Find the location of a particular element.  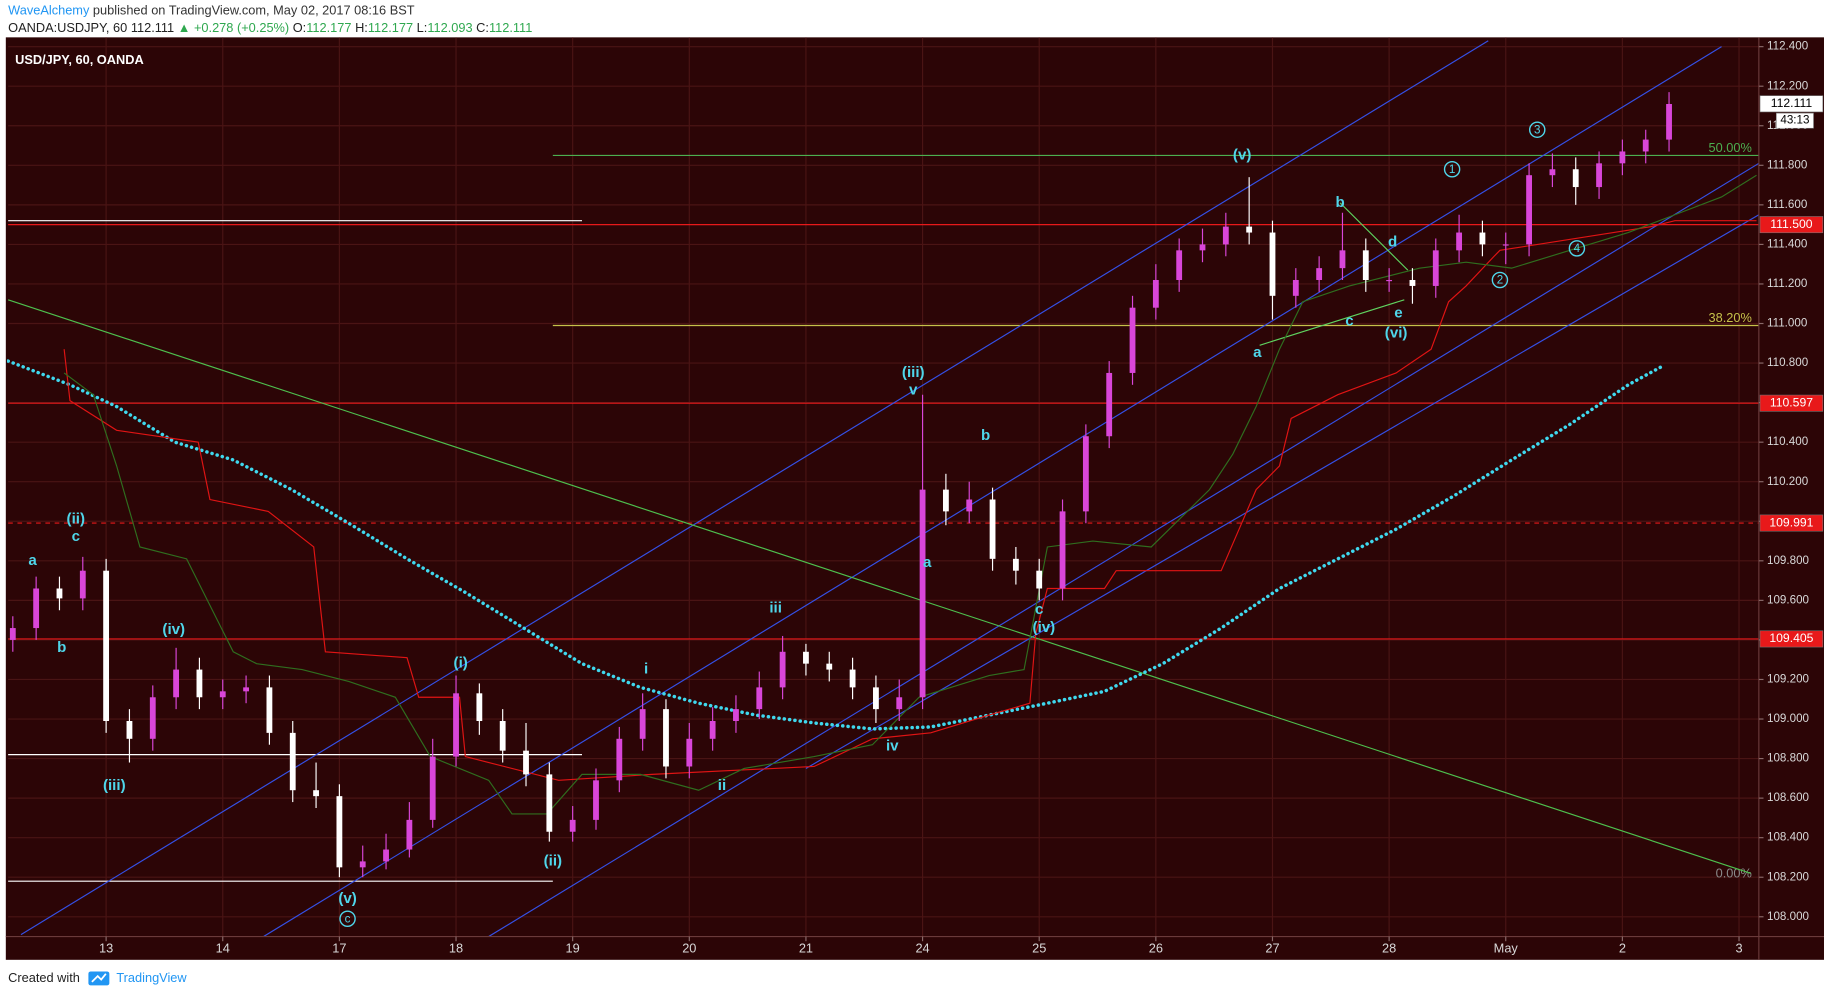

x-tick-label: 3 is located at coordinates (1738, 948).